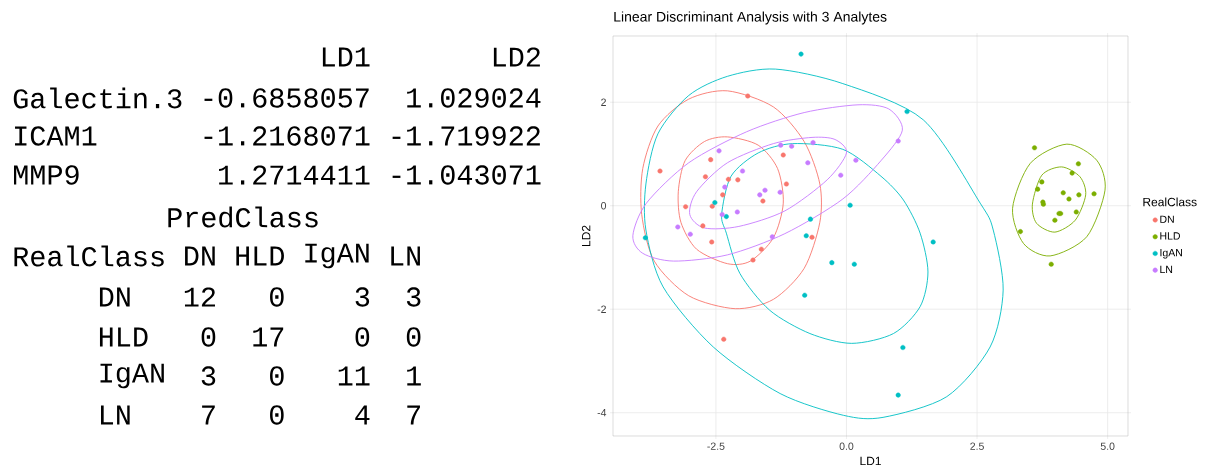 The width and height of the screenshot is (1223, 470). What do you see at coordinates (89, 256) in the screenshot?
I see `text: RealClass` at bounding box center [89, 256].